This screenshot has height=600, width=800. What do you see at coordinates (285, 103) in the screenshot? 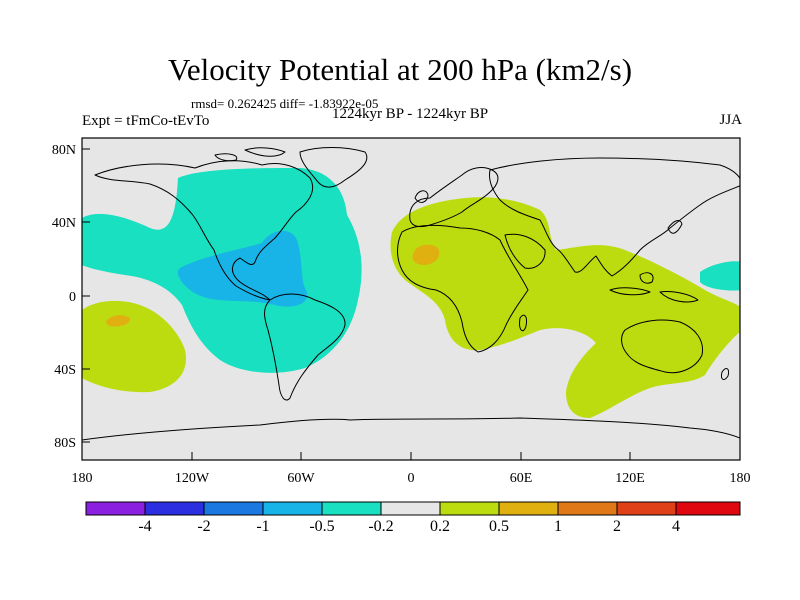
I see `stats-line: rmsd= 0.262425 diff= -1.83922e-05` at bounding box center [285, 103].